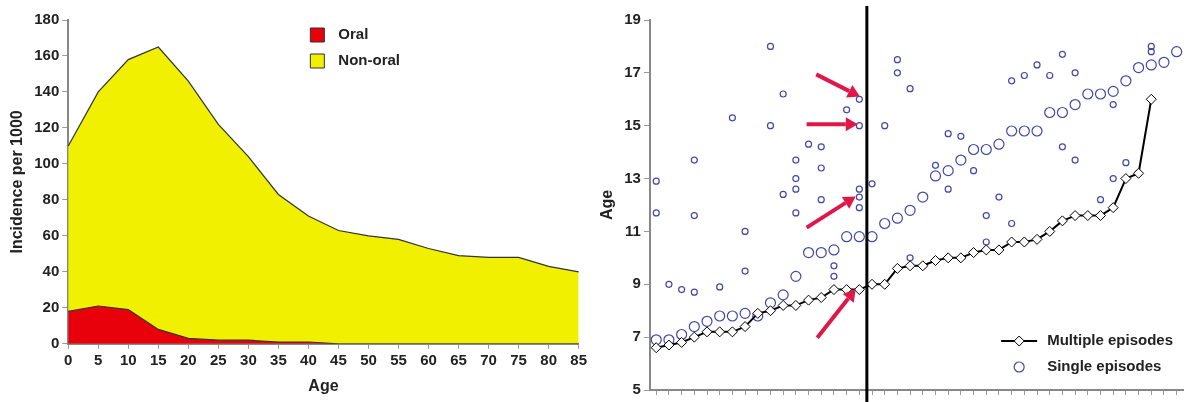 The width and height of the screenshot is (1191, 402). I want to click on x-tick-label: 45, so click(338, 359).